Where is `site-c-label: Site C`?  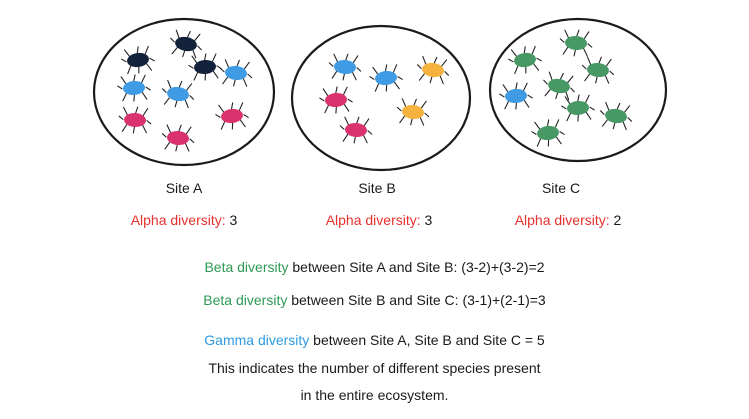
site-c-label: Site C is located at coordinates (561, 188).